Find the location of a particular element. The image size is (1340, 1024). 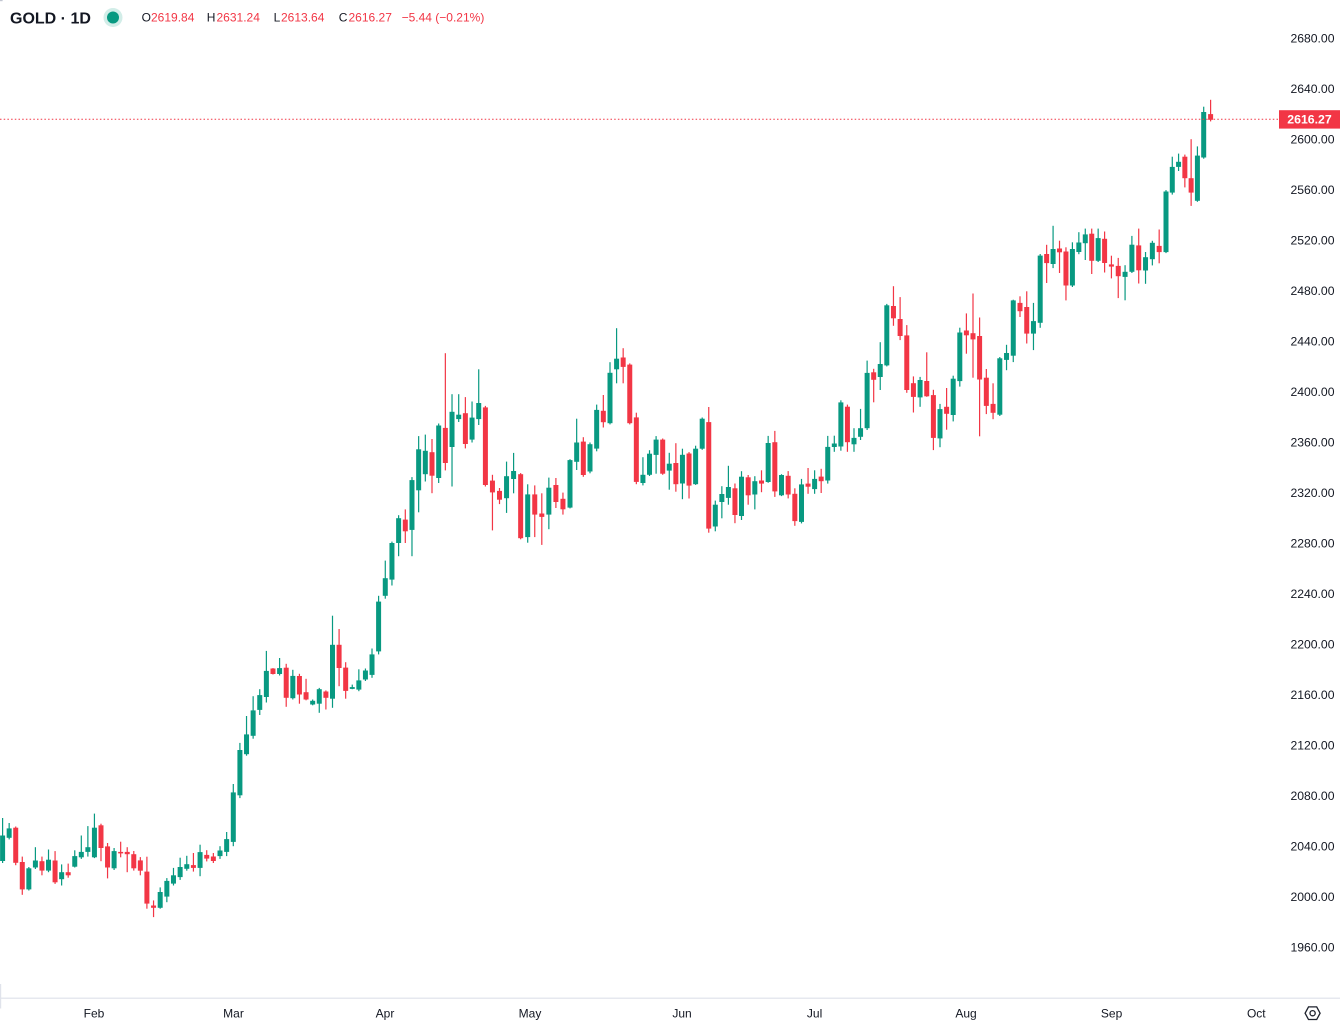

svg-text: Apr is located at coordinates (385, 1014).